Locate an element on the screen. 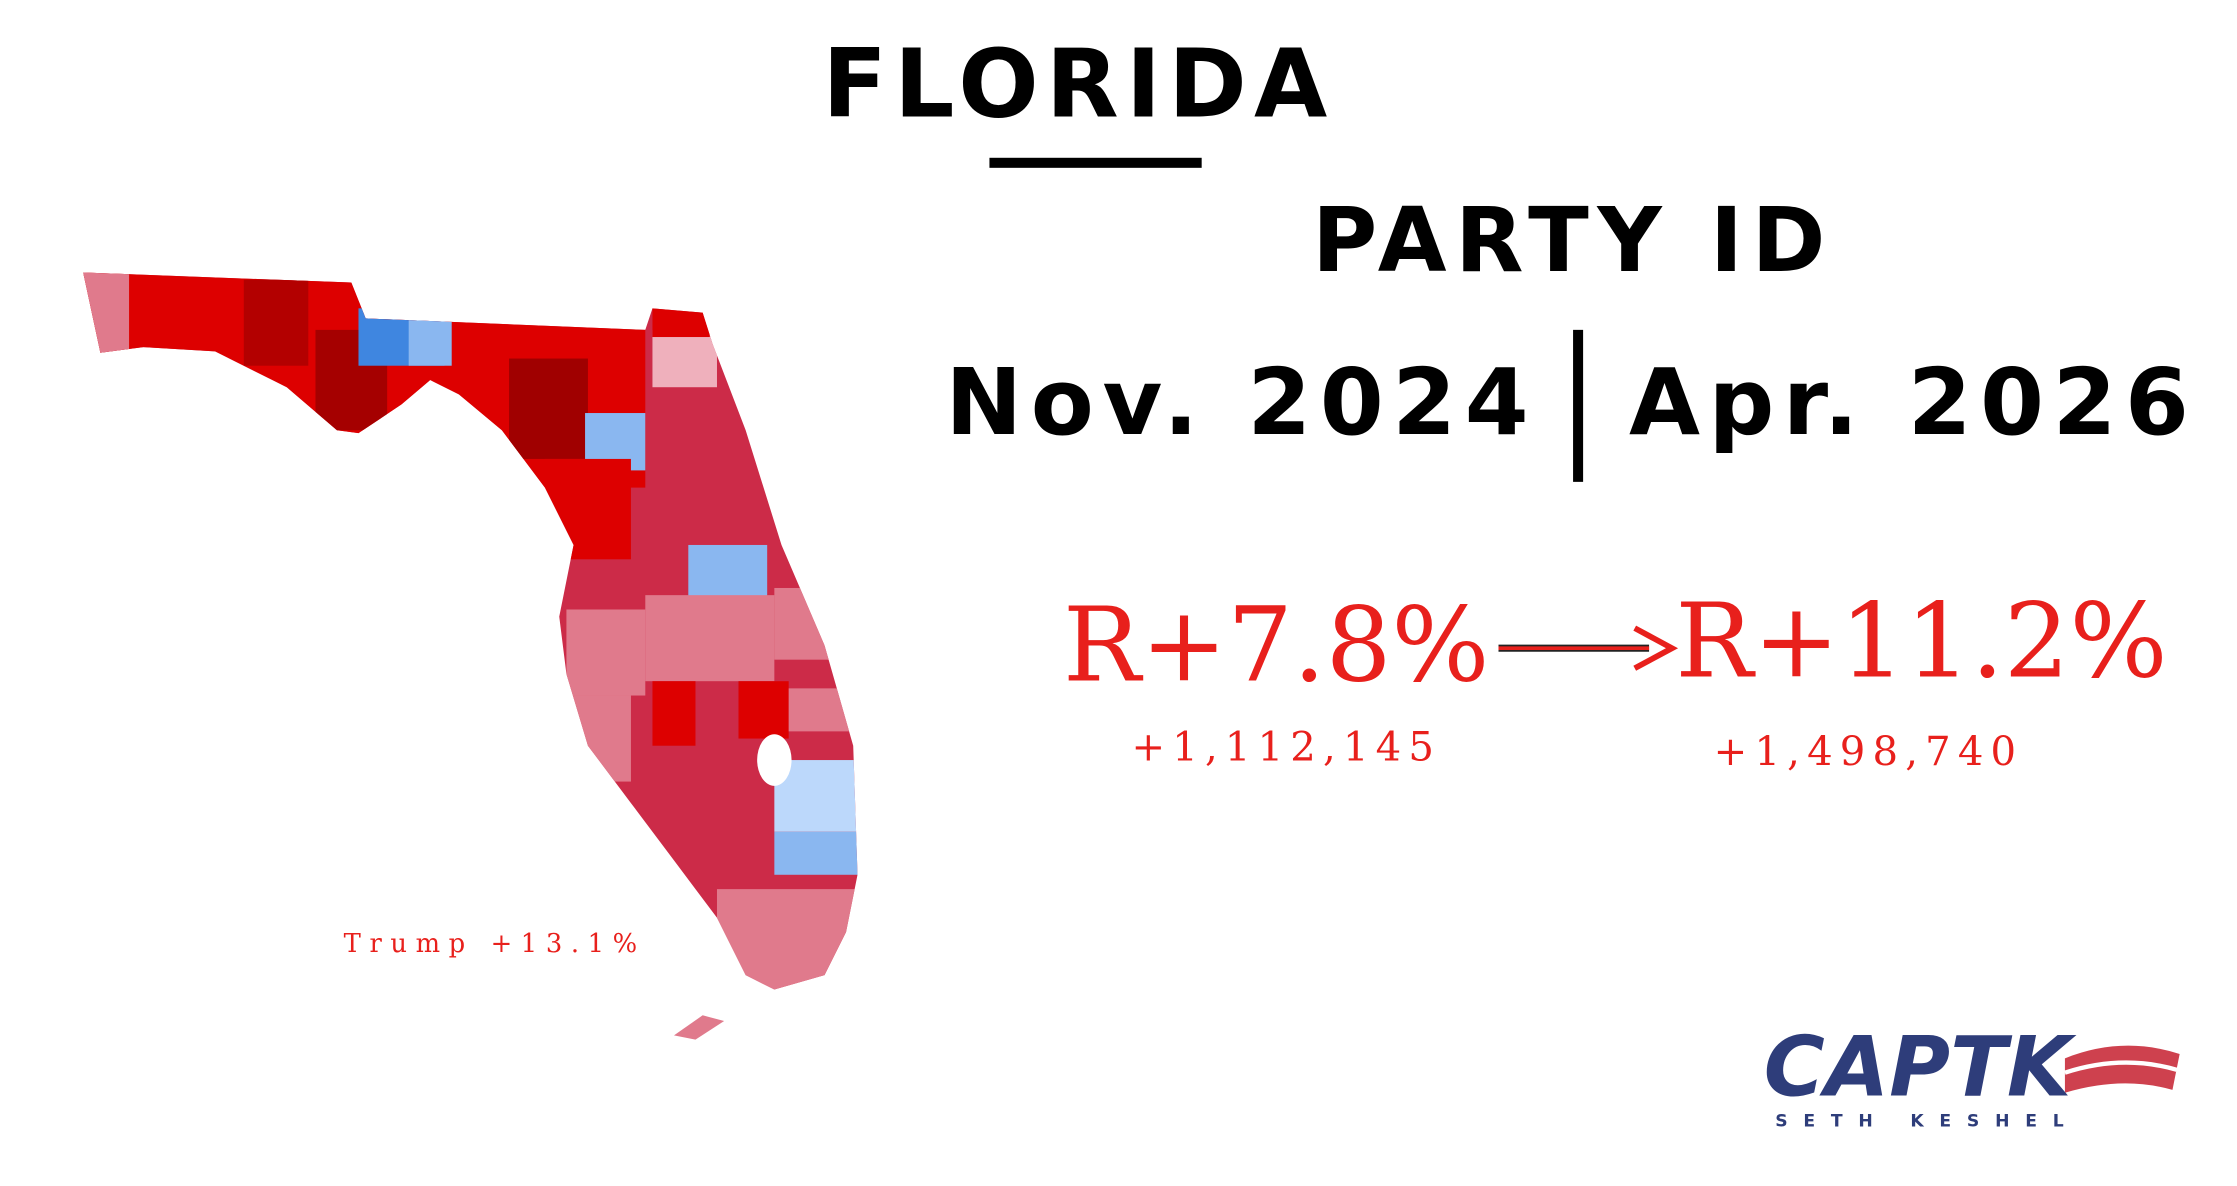  logo-name: CAPTK is located at coordinates (1920, 1067).